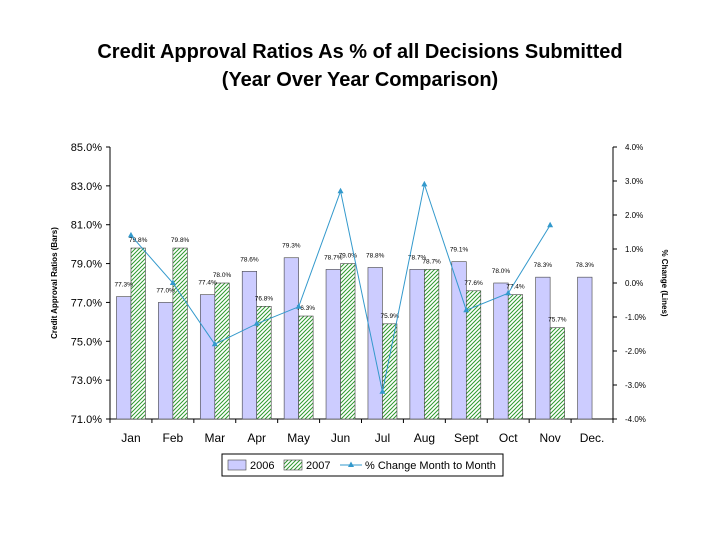 The width and height of the screenshot is (720, 540). Describe the element at coordinates (515, 287) in the screenshot. I see `data-label-2007: 77.4%` at that location.